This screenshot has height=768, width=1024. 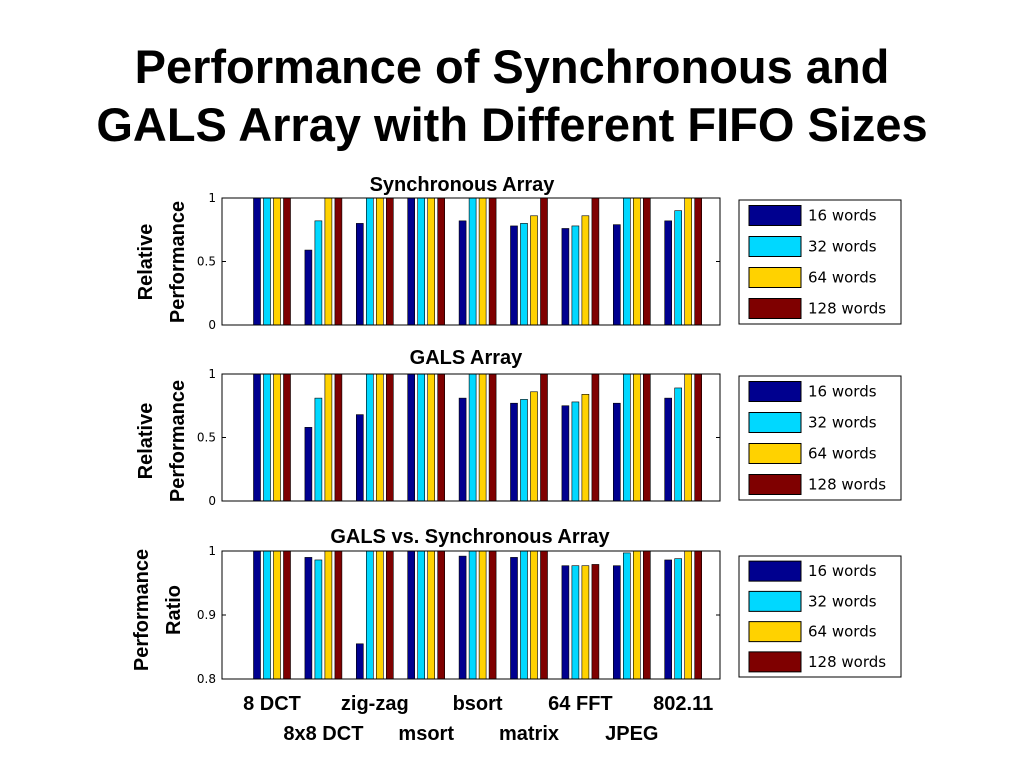 What do you see at coordinates (426, 734) in the screenshot?
I see `x-tick-label: msort` at bounding box center [426, 734].